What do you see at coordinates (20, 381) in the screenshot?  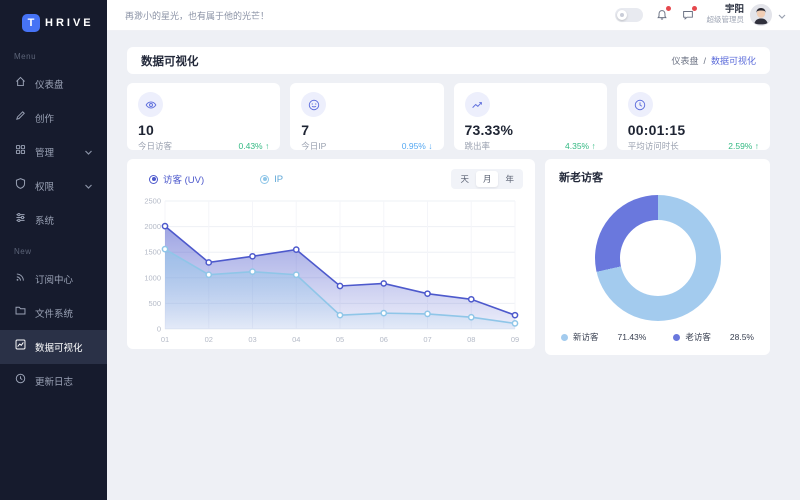 I see `refresh-clock-icon` at bounding box center [20, 381].